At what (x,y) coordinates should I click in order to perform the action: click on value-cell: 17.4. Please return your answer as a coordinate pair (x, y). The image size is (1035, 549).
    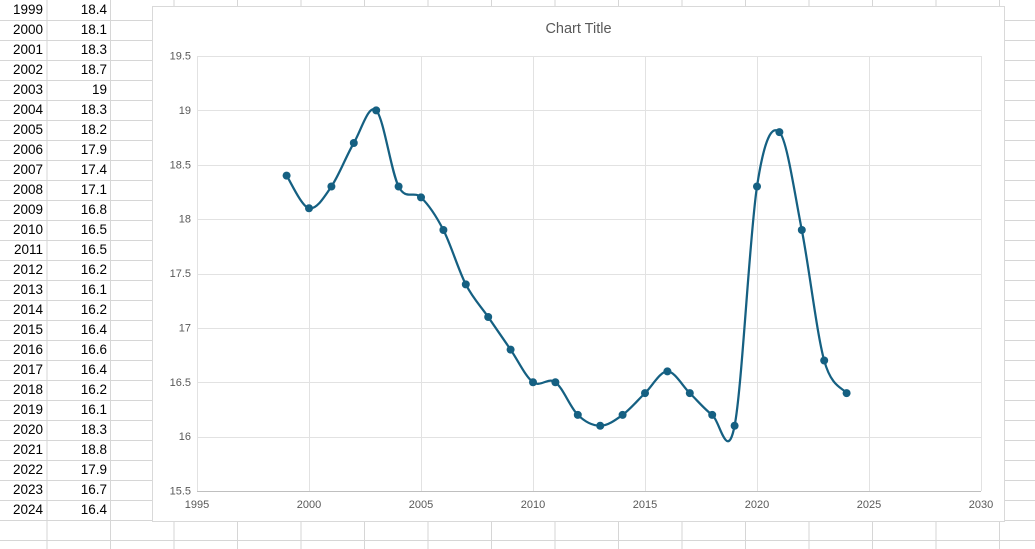
    Looking at the image, I should click on (93, 169).